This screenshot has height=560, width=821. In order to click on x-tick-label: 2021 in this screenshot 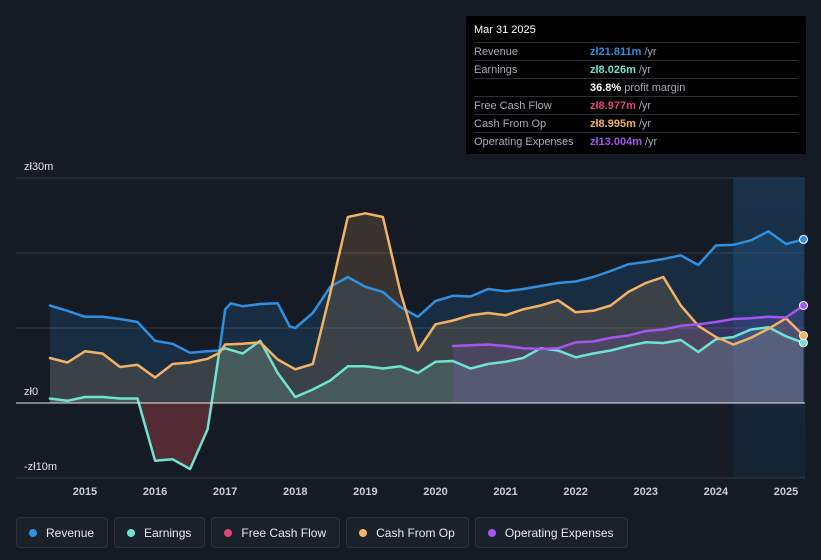, I will do `click(505, 492)`.